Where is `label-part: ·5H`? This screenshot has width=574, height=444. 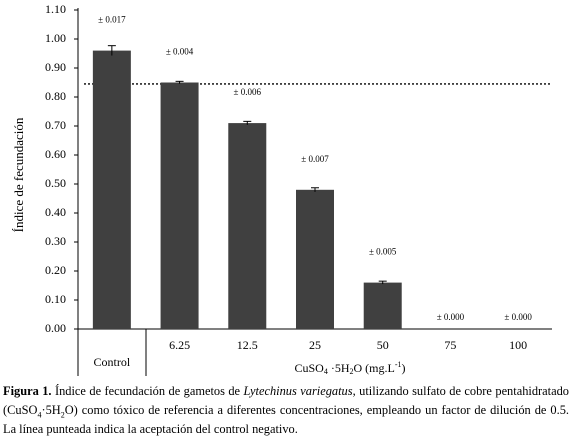
label-part: ·5H is located at coordinates (339, 368).